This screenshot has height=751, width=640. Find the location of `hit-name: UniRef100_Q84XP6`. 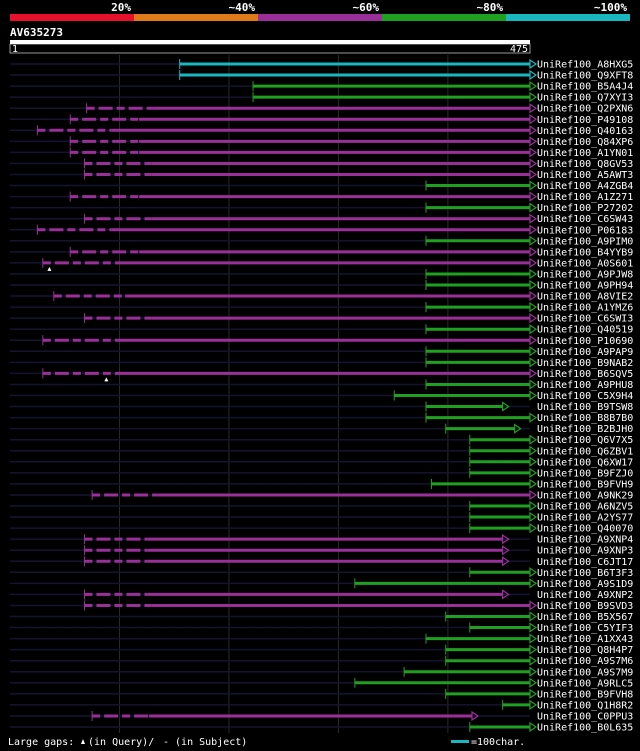

hit-name: UniRef100_Q84XP6 is located at coordinates (585, 142).